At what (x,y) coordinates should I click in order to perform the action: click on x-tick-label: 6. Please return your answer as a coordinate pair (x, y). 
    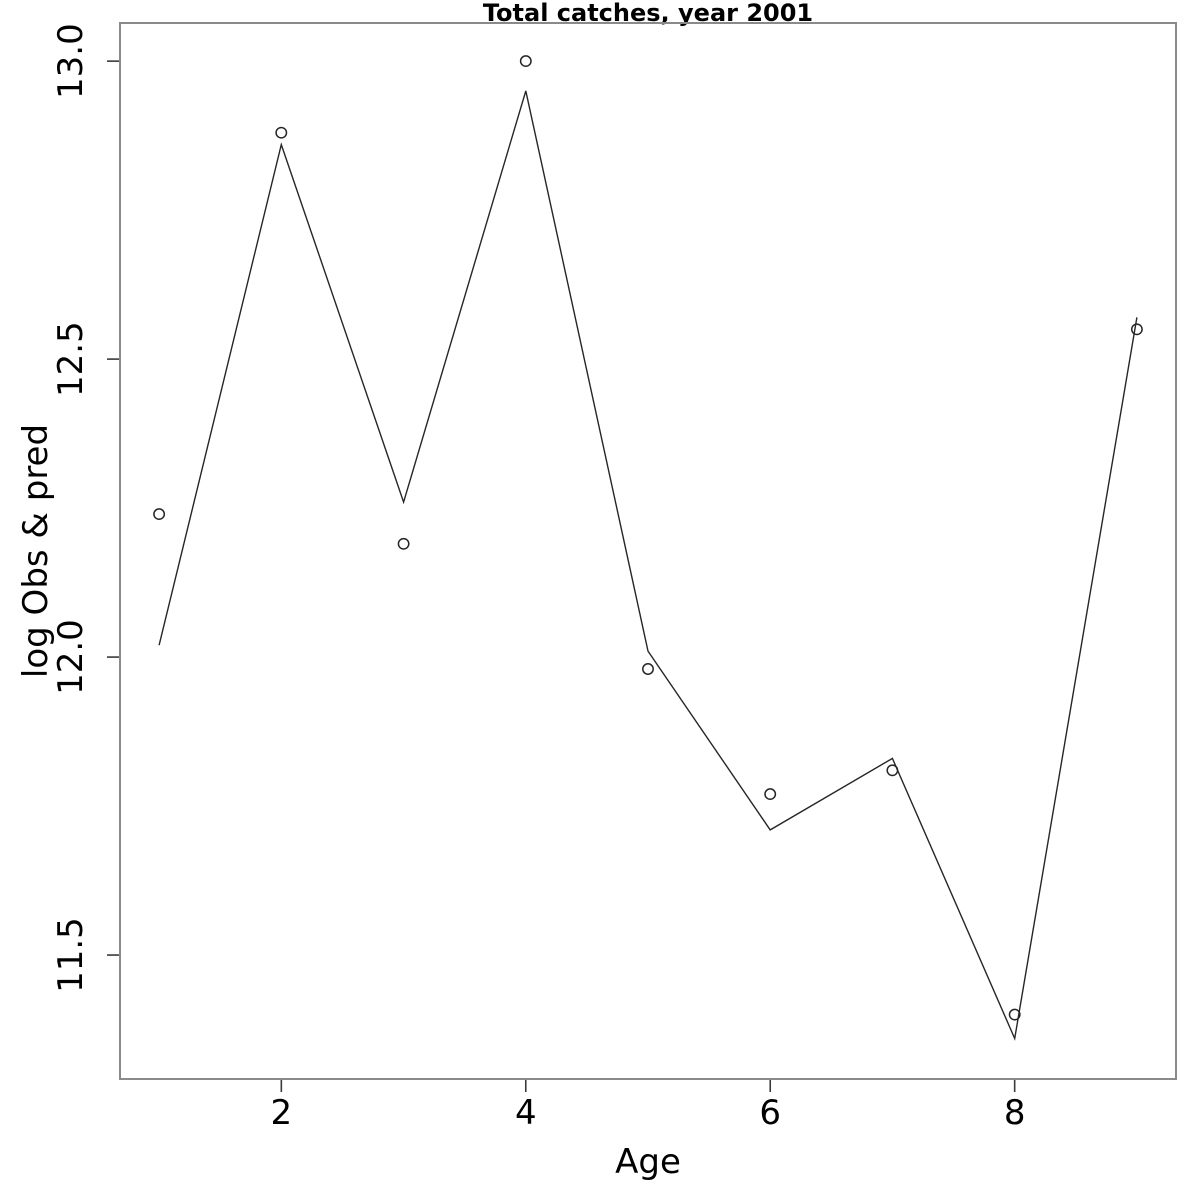
    Looking at the image, I should click on (770, 1113).